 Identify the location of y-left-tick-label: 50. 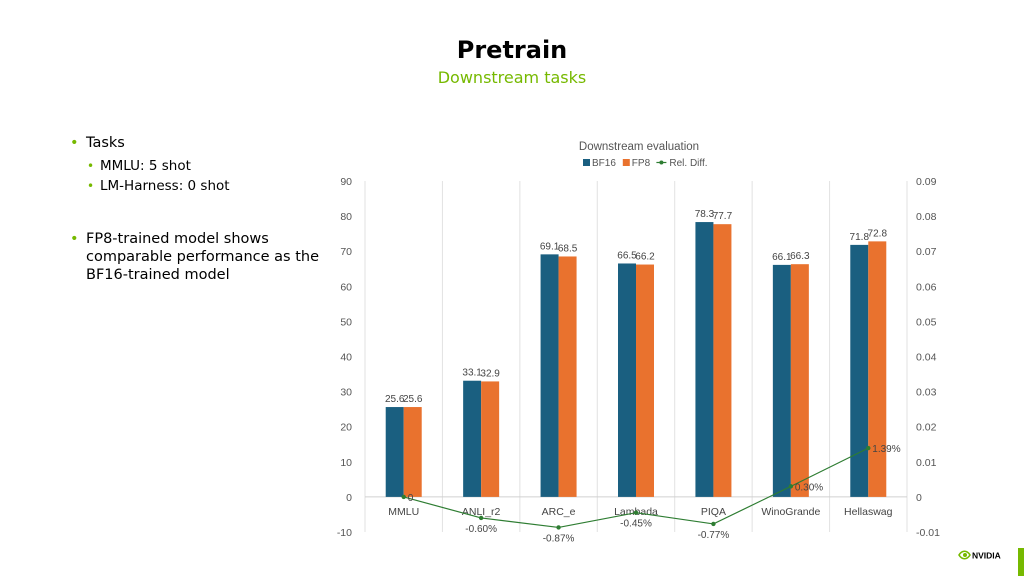
(346, 322).